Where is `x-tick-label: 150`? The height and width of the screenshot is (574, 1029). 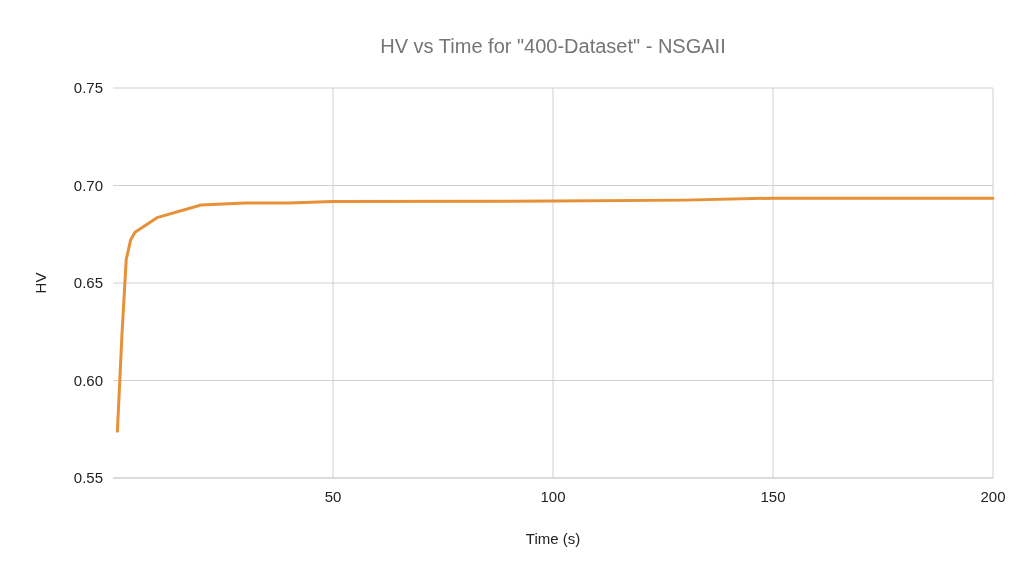
x-tick-label: 150 is located at coordinates (773, 496).